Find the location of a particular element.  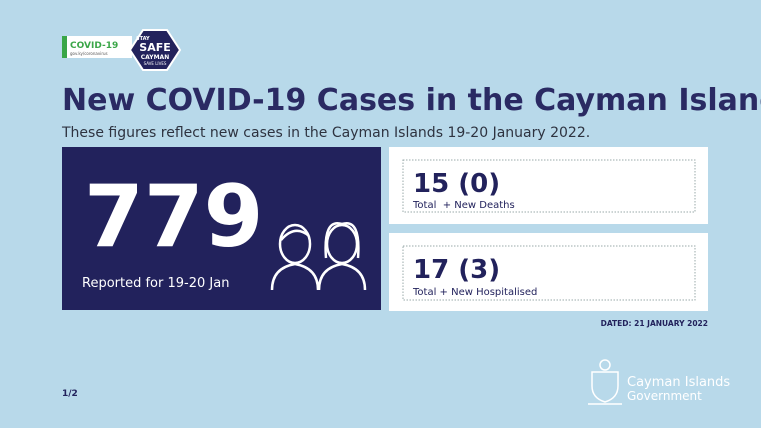

people-icon is located at coordinates (318, 256).